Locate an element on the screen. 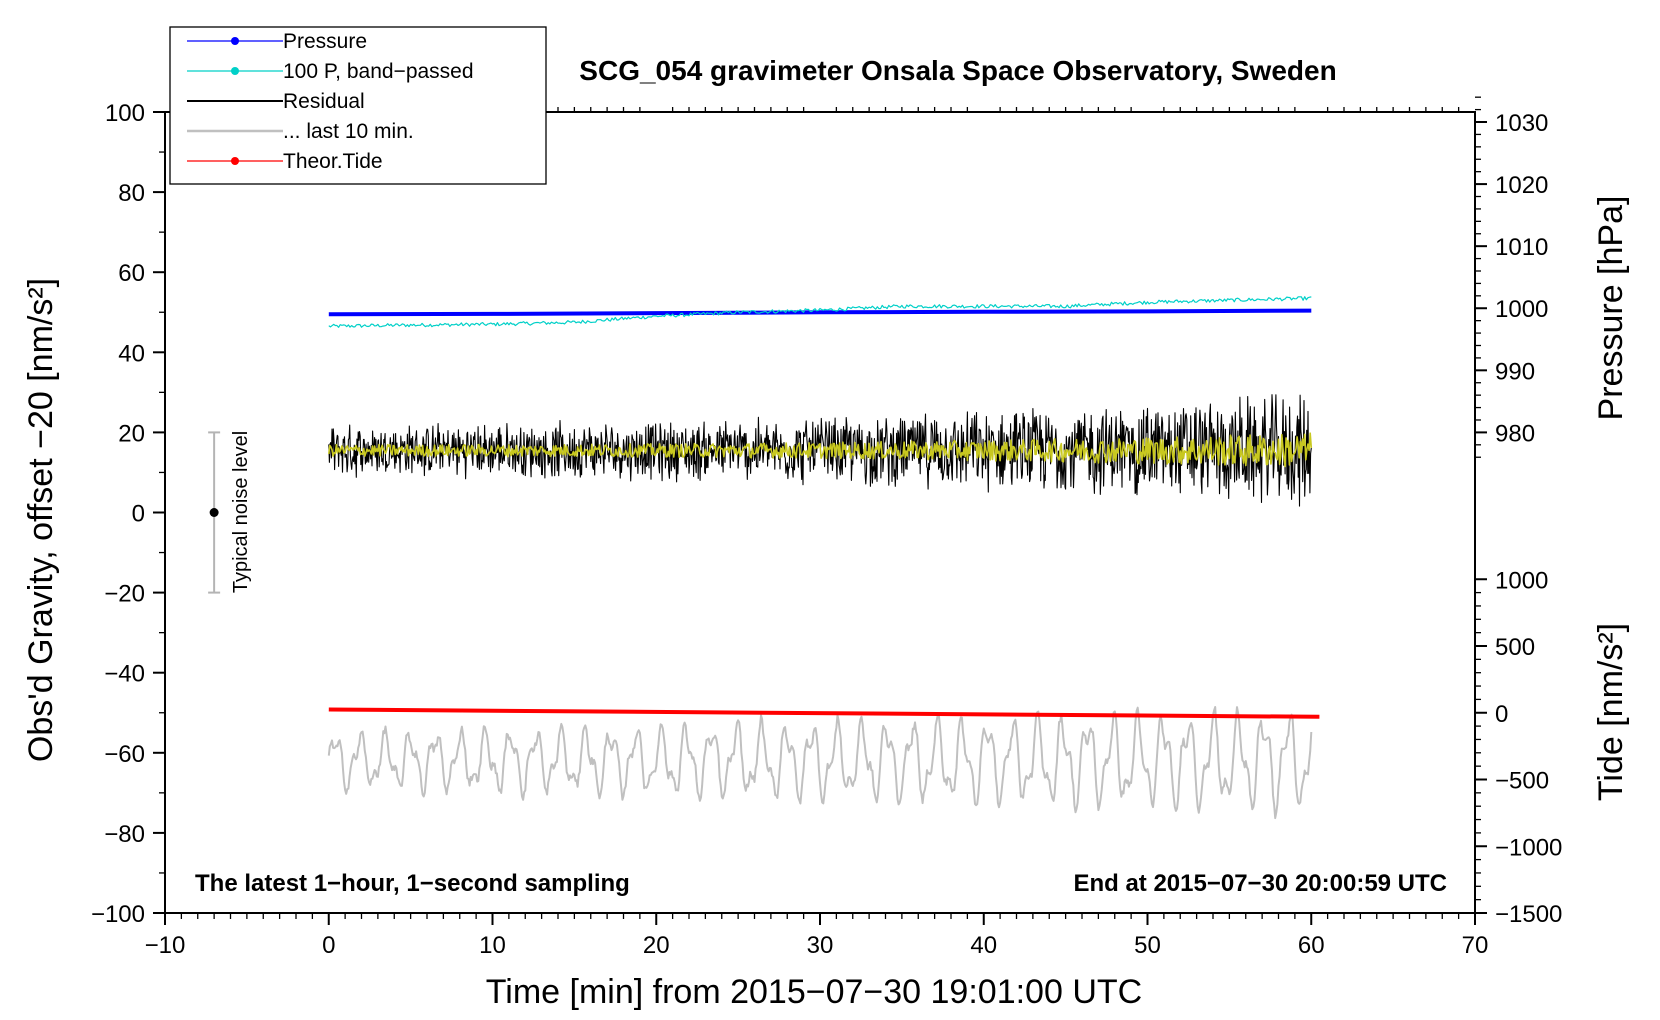 This screenshot has width=1660, height=1020. y-tick-label: 40 is located at coordinates (131, 353).